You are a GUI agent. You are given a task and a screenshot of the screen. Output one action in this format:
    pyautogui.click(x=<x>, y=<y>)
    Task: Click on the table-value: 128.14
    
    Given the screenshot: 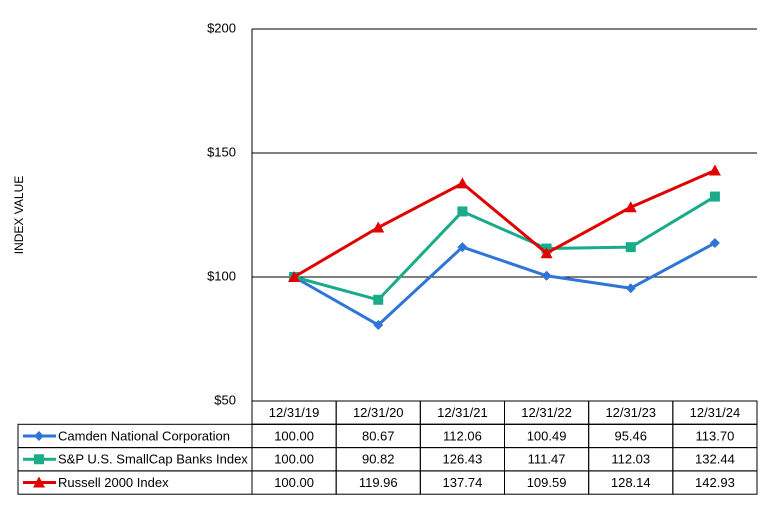 What is the action you would take?
    pyautogui.click(x=631, y=482)
    